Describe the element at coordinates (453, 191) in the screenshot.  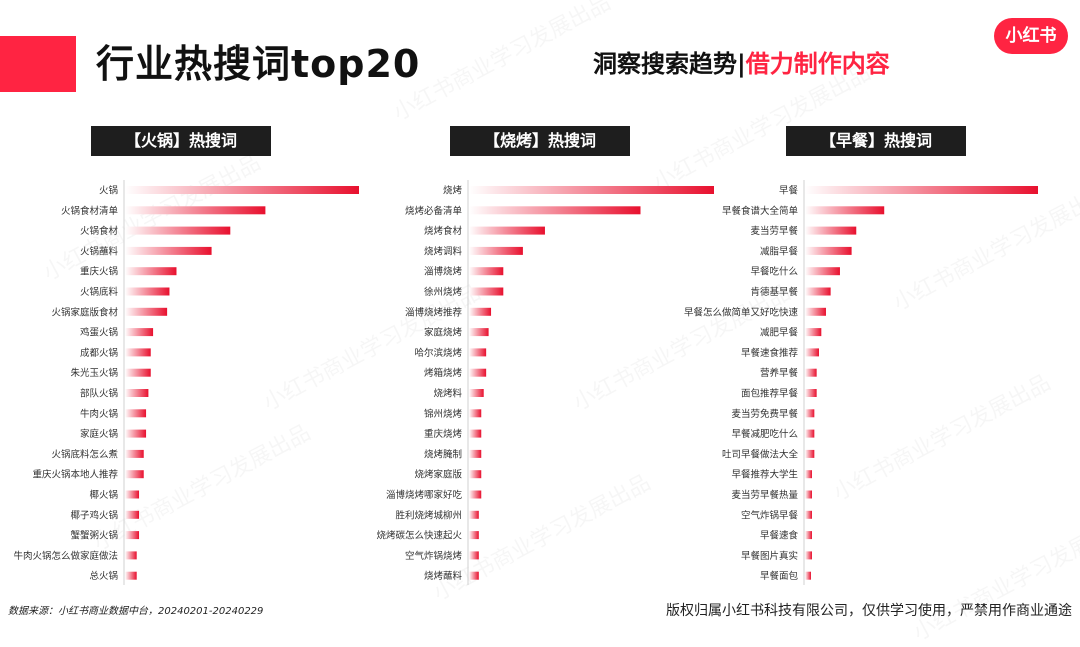
I see `bbq-category-label: 烧烤` at that location.